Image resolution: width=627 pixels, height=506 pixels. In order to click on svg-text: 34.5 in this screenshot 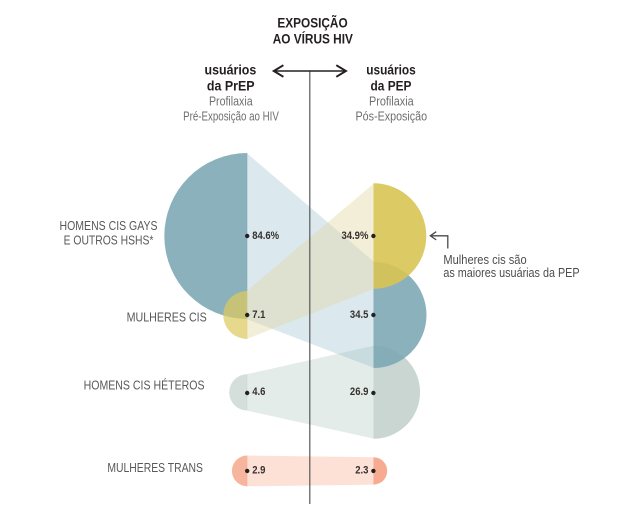, I will do `click(359, 315)`.